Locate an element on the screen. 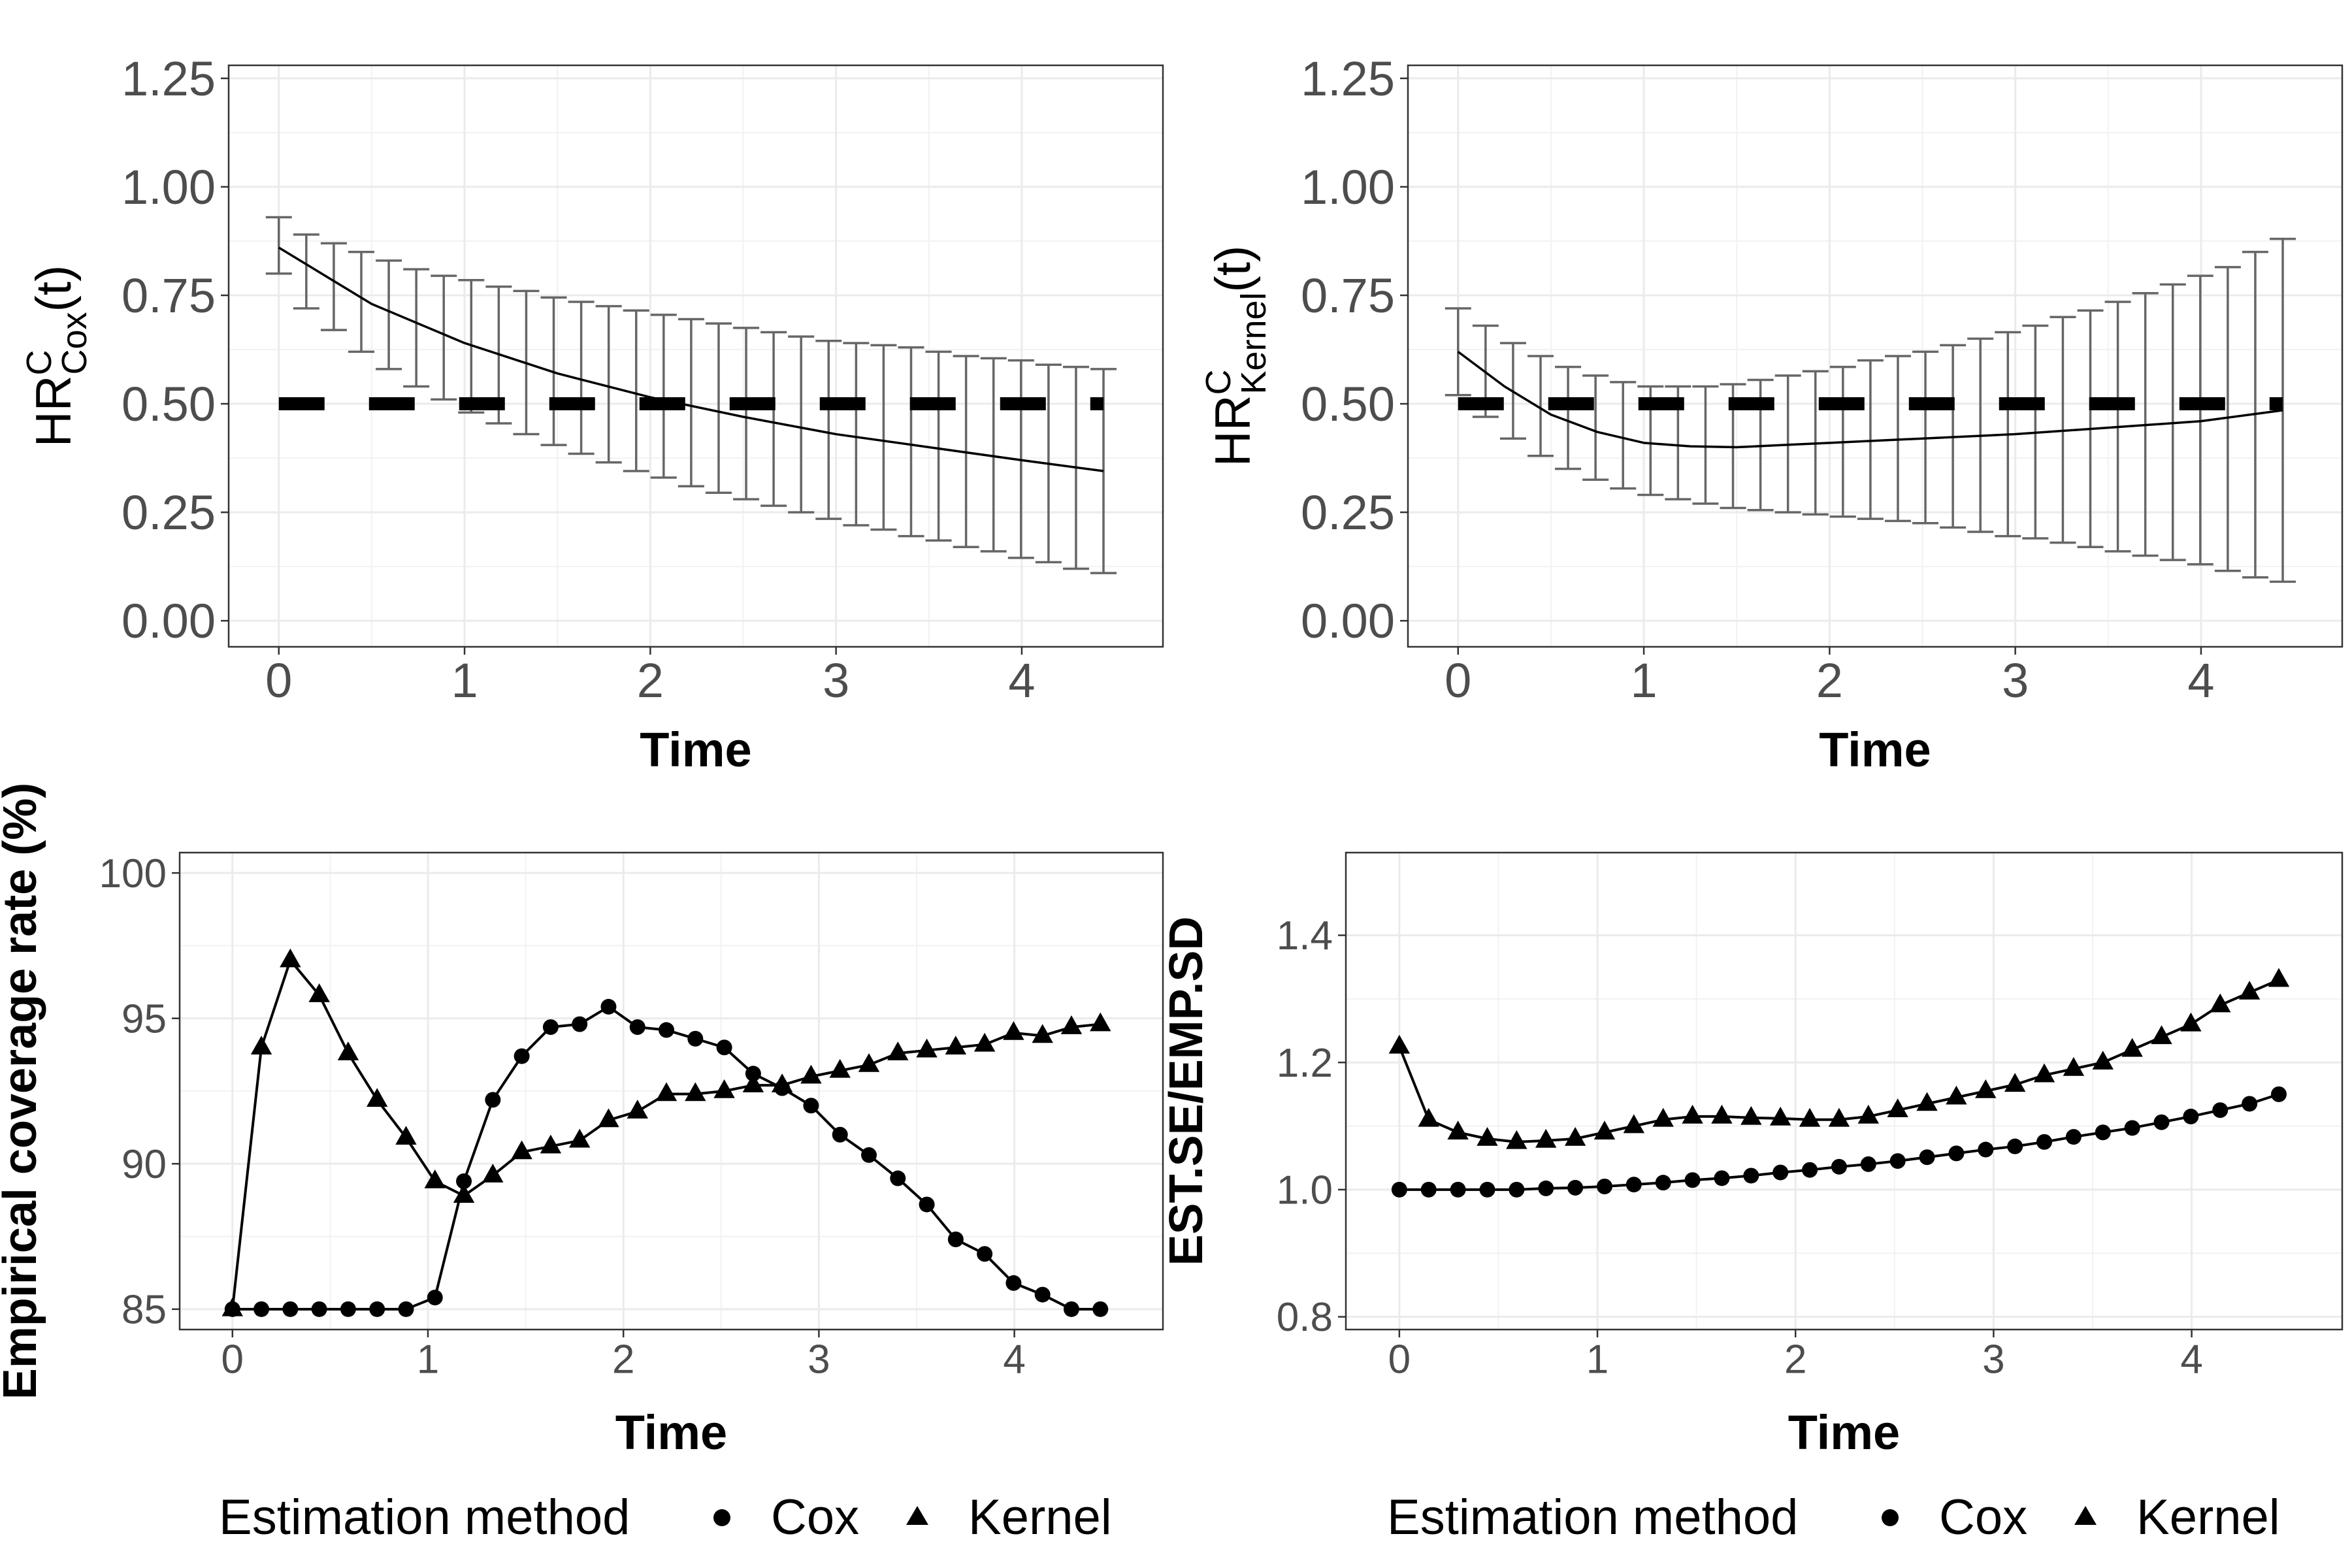  y-axis-title-tail: (t) is located at coordinates (1233, 269).